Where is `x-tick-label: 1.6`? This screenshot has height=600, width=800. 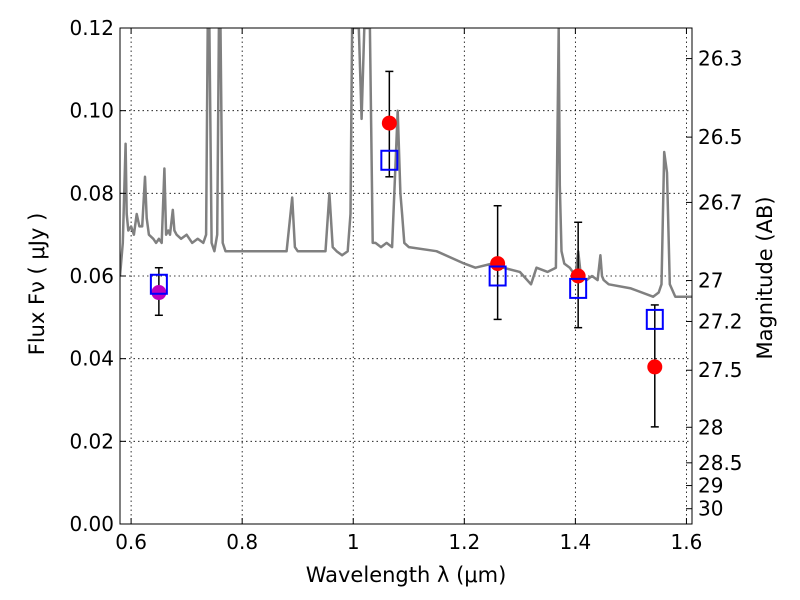
x-tick-label: 1.6 is located at coordinates (687, 542).